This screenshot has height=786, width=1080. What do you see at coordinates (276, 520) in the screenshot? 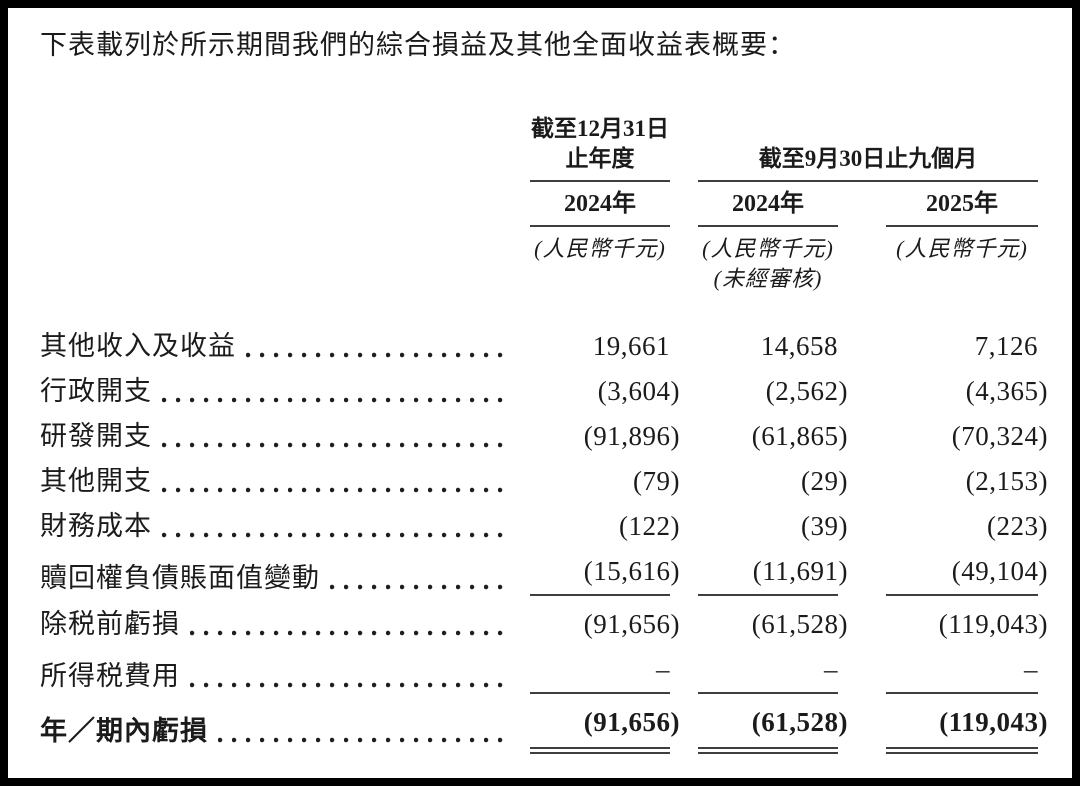
I see `row-label-cell: 財務成本` at bounding box center [276, 520].